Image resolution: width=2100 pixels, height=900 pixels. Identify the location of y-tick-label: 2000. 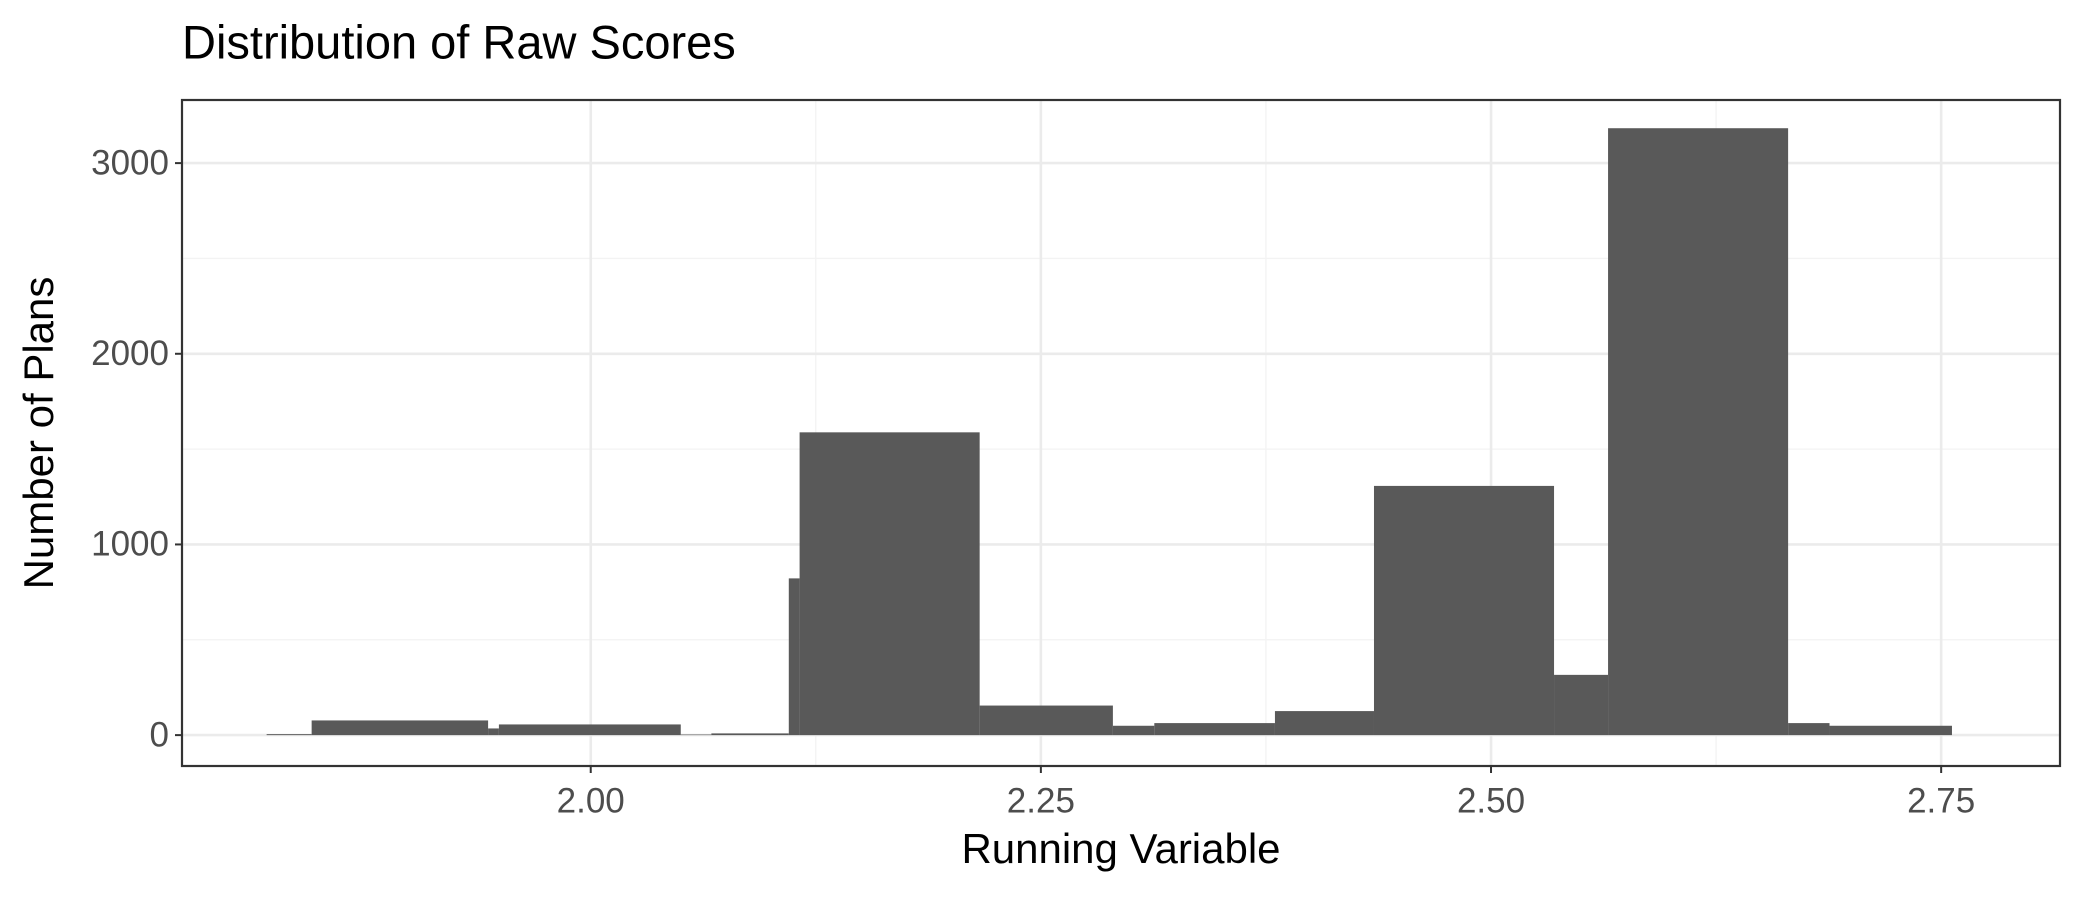
(130, 353).